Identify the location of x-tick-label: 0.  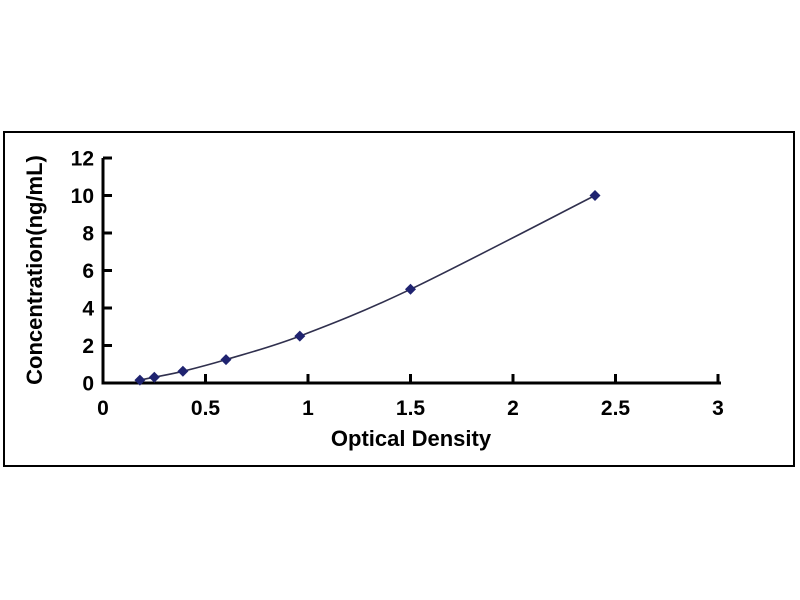
(103, 408).